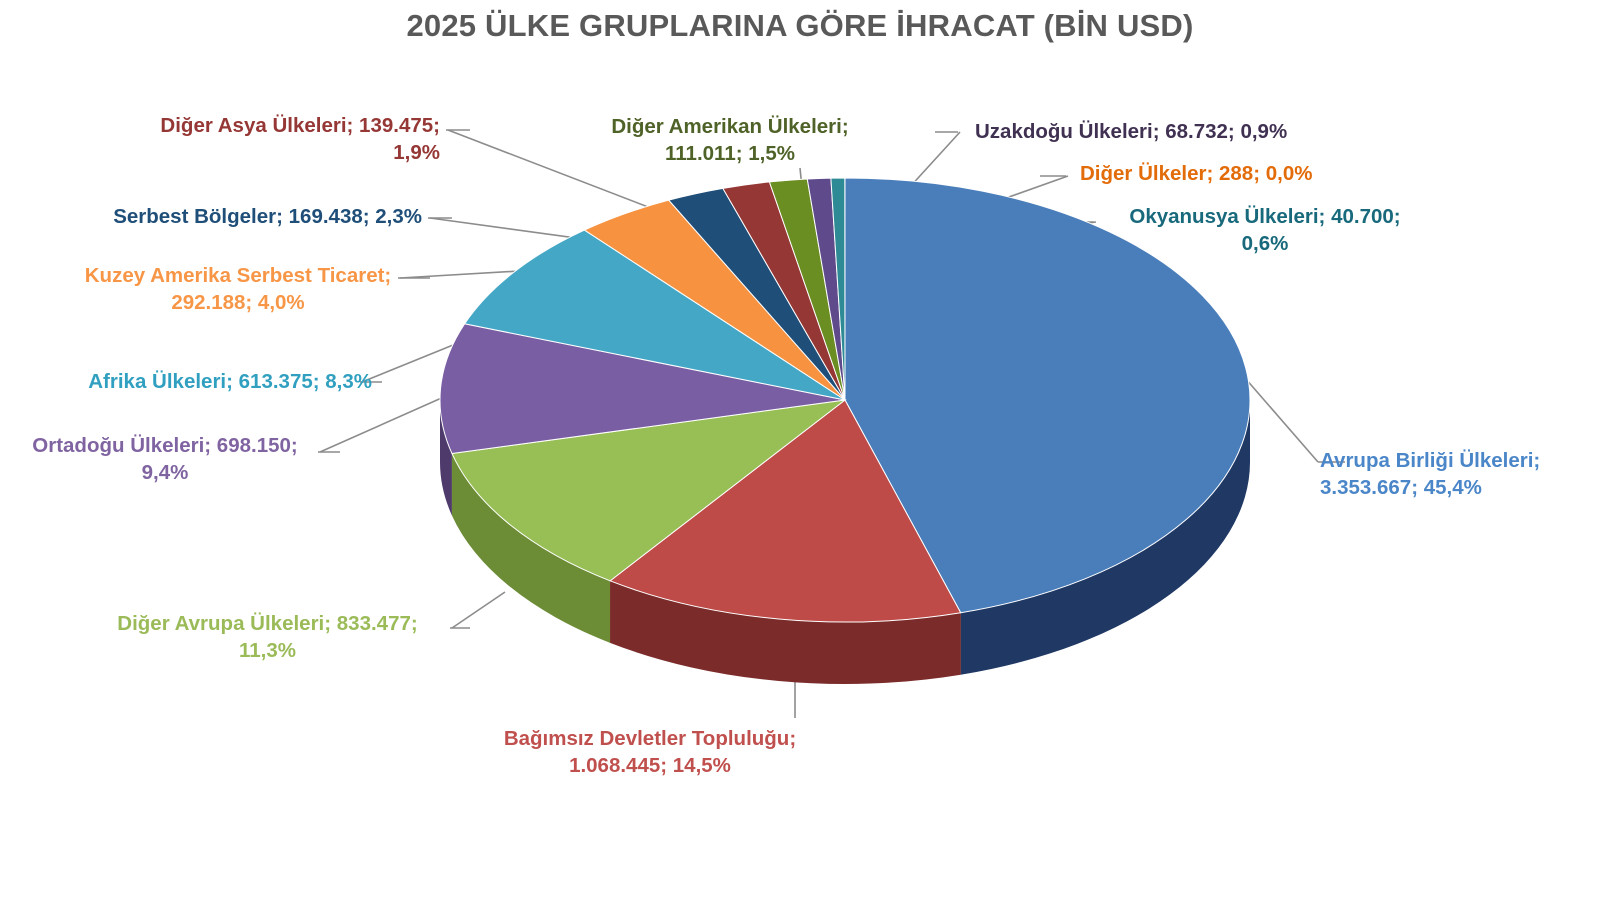 The height and width of the screenshot is (900, 1600). What do you see at coordinates (1265, 230) in the screenshot?
I see `data-label-okyanusya: Okyanusya Ülkeleri; 40.700; 0,6%` at bounding box center [1265, 230].